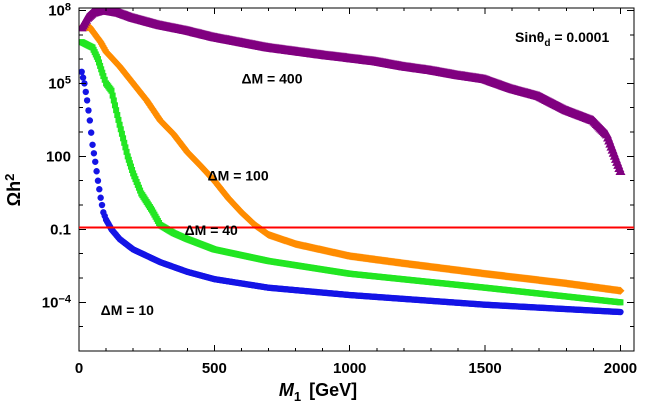  What do you see at coordinates (60, 229) in the screenshot?
I see `y-tick-label: 0.1` at bounding box center [60, 229].